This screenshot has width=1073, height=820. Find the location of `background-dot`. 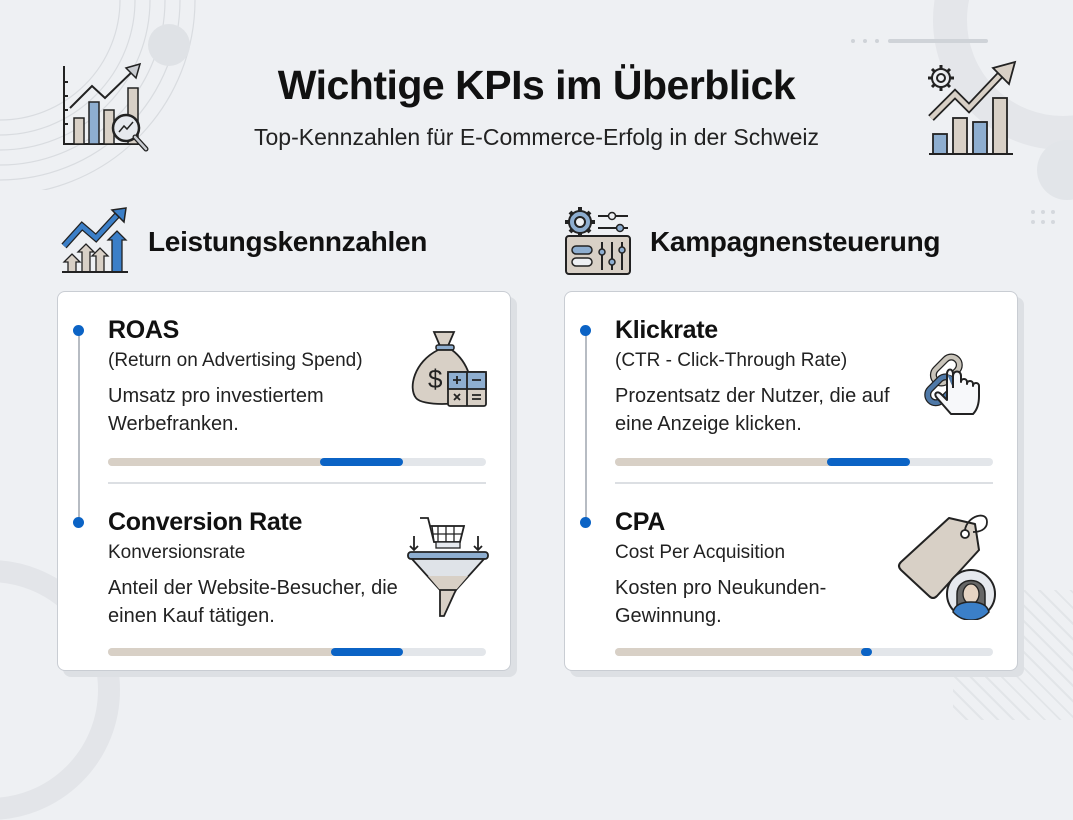

background-dot is located at coordinates (169, 45).